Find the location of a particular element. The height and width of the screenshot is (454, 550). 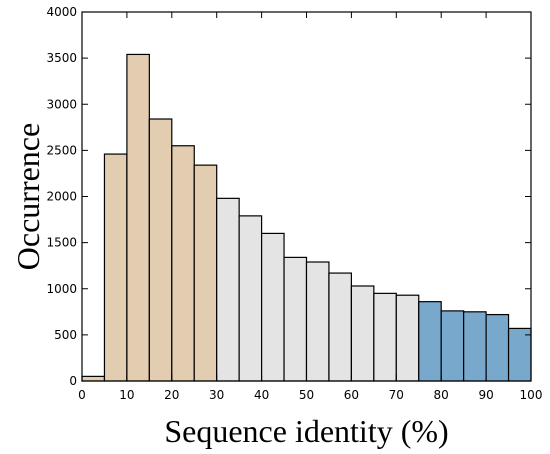

y-tick-label: 3000 is located at coordinates (61, 104).